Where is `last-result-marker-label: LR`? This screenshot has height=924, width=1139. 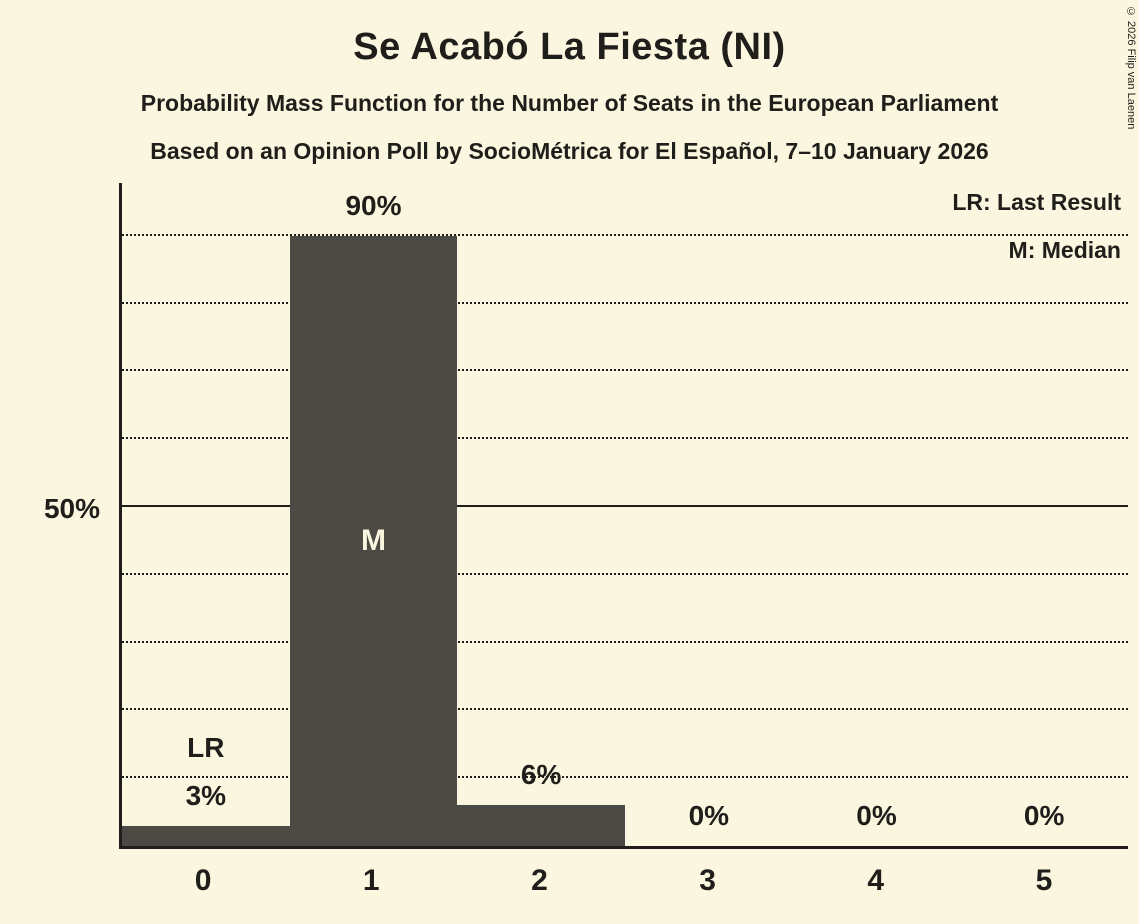
last-result-marker-label: LR is located at coordinates (206, 747).